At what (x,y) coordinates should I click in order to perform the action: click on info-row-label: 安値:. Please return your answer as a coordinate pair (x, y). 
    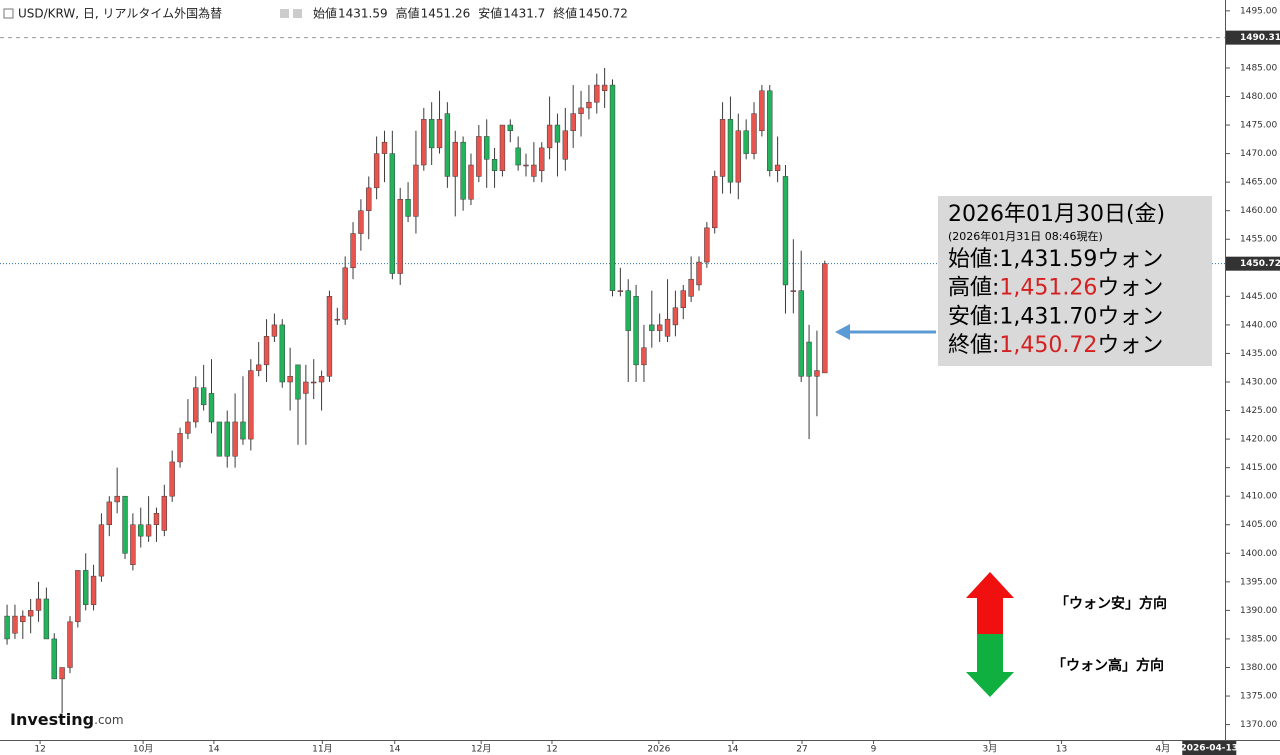
    Looking at the image, I should click on (973, 316).